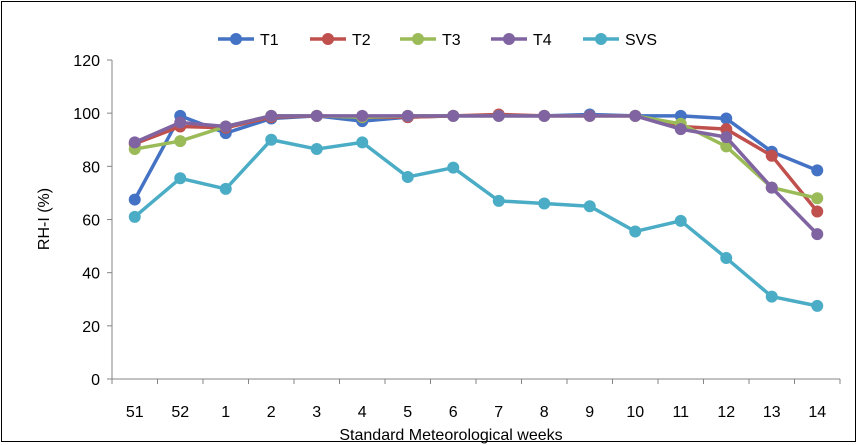 This screenshot has height=445, width=859. I want to click on y-axis: 0 20 40 60 80 100 120, so click(93, 221).